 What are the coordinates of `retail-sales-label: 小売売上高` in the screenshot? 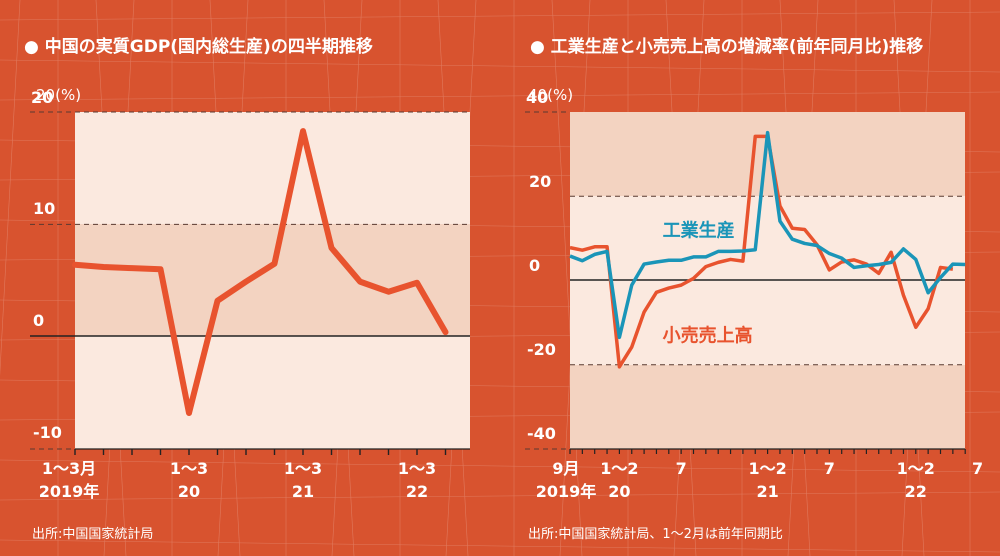 It's located at (708, 336).